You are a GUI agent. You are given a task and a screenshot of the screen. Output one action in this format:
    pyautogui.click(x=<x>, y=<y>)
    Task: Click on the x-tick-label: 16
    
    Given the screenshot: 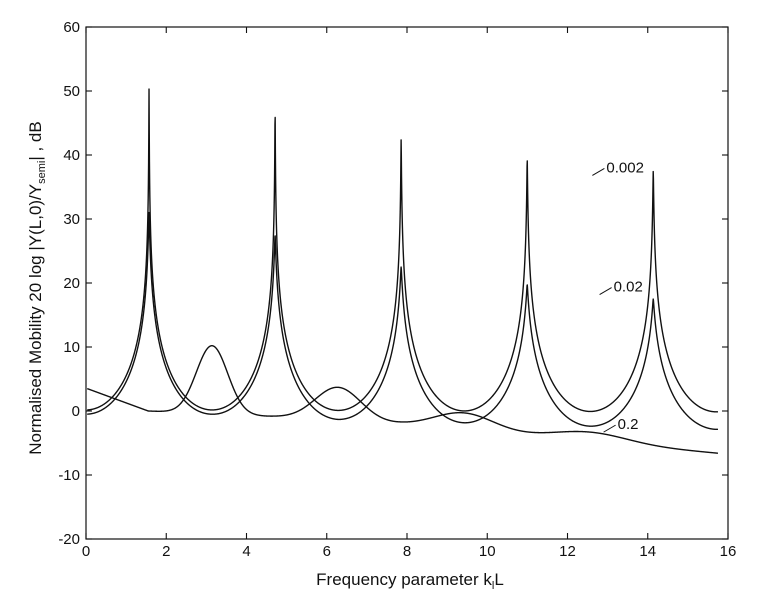 What is the action you would take?
    pyautogui.click(x=728, y=551)
    